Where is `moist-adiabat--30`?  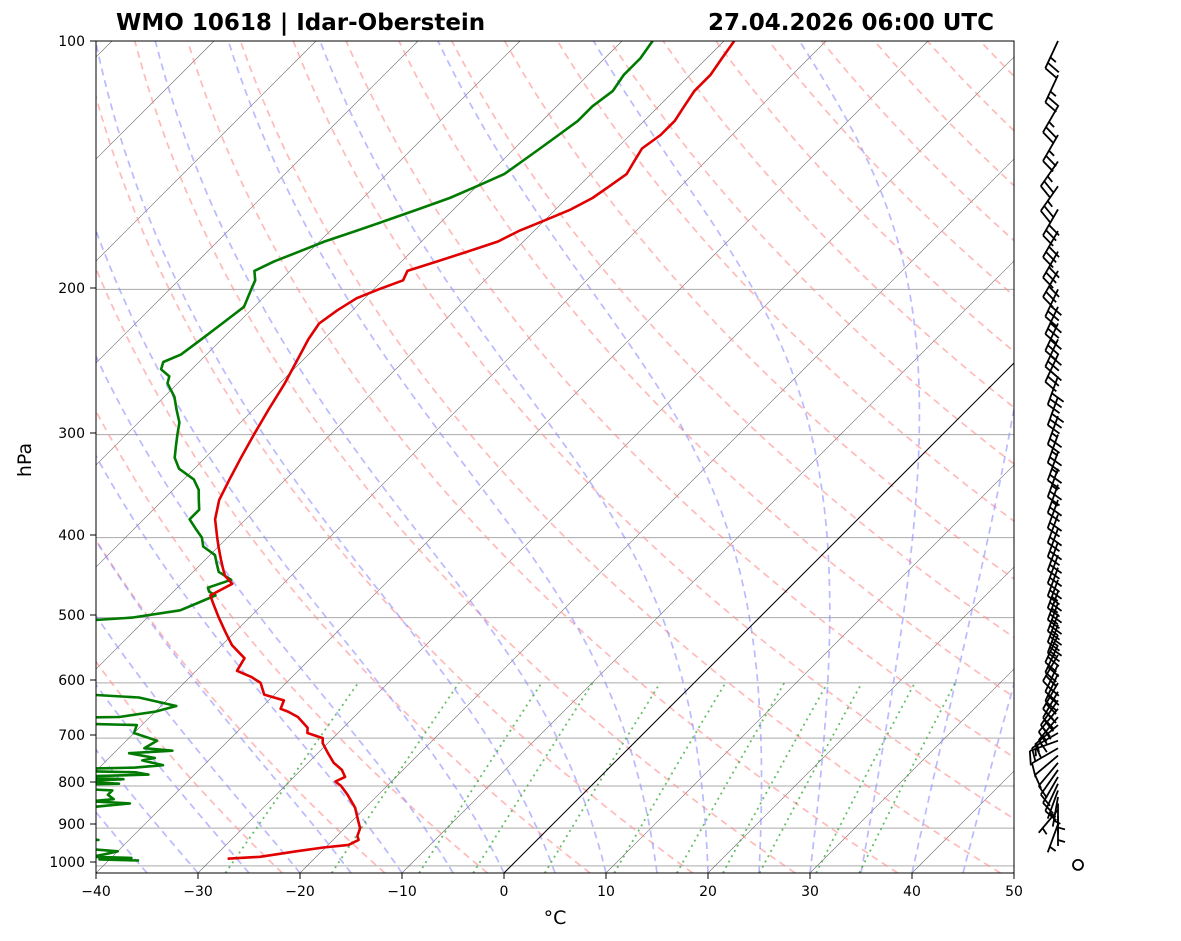 moist-adiabat--30 is located at coordinates (147, 810).